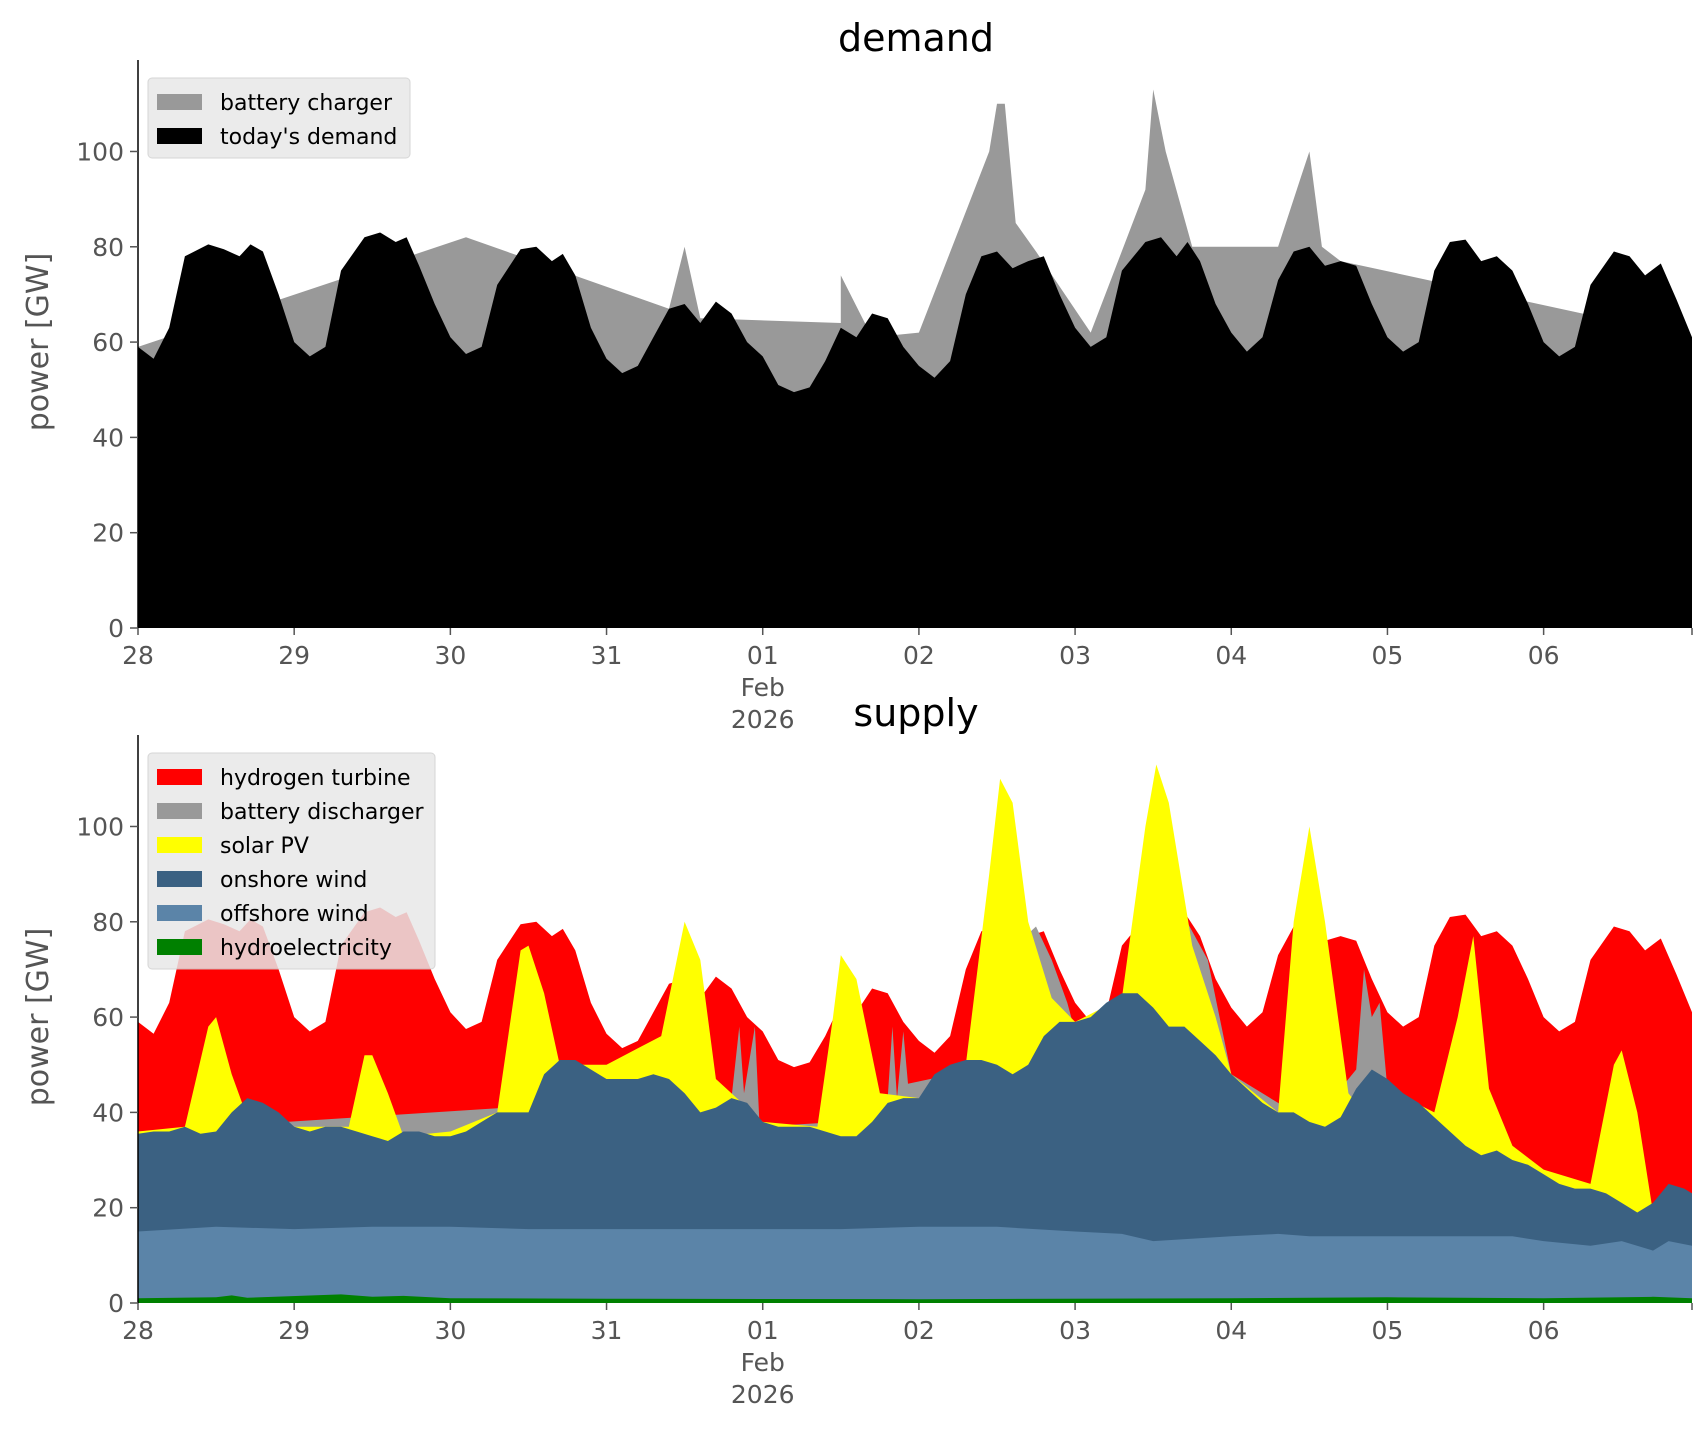 This screenshot has height=1431, width=1706. What do you see at coordinates (38, 342) in the screenshot?
I see `demand-y-axis-label: power [GW]` at bounding box center [38, 342].